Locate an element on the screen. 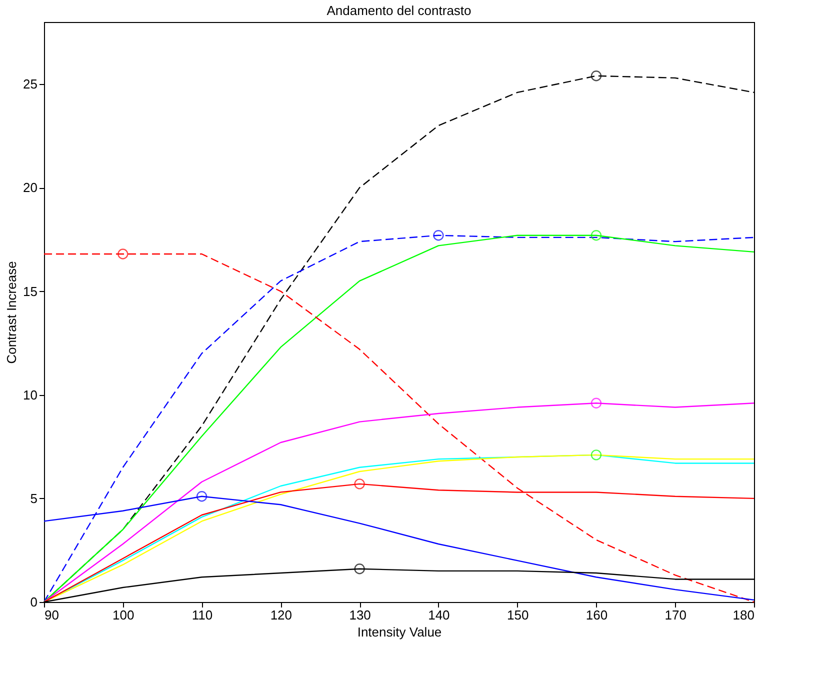  y-tick-label: 15 is located at coordinates (30, 291).